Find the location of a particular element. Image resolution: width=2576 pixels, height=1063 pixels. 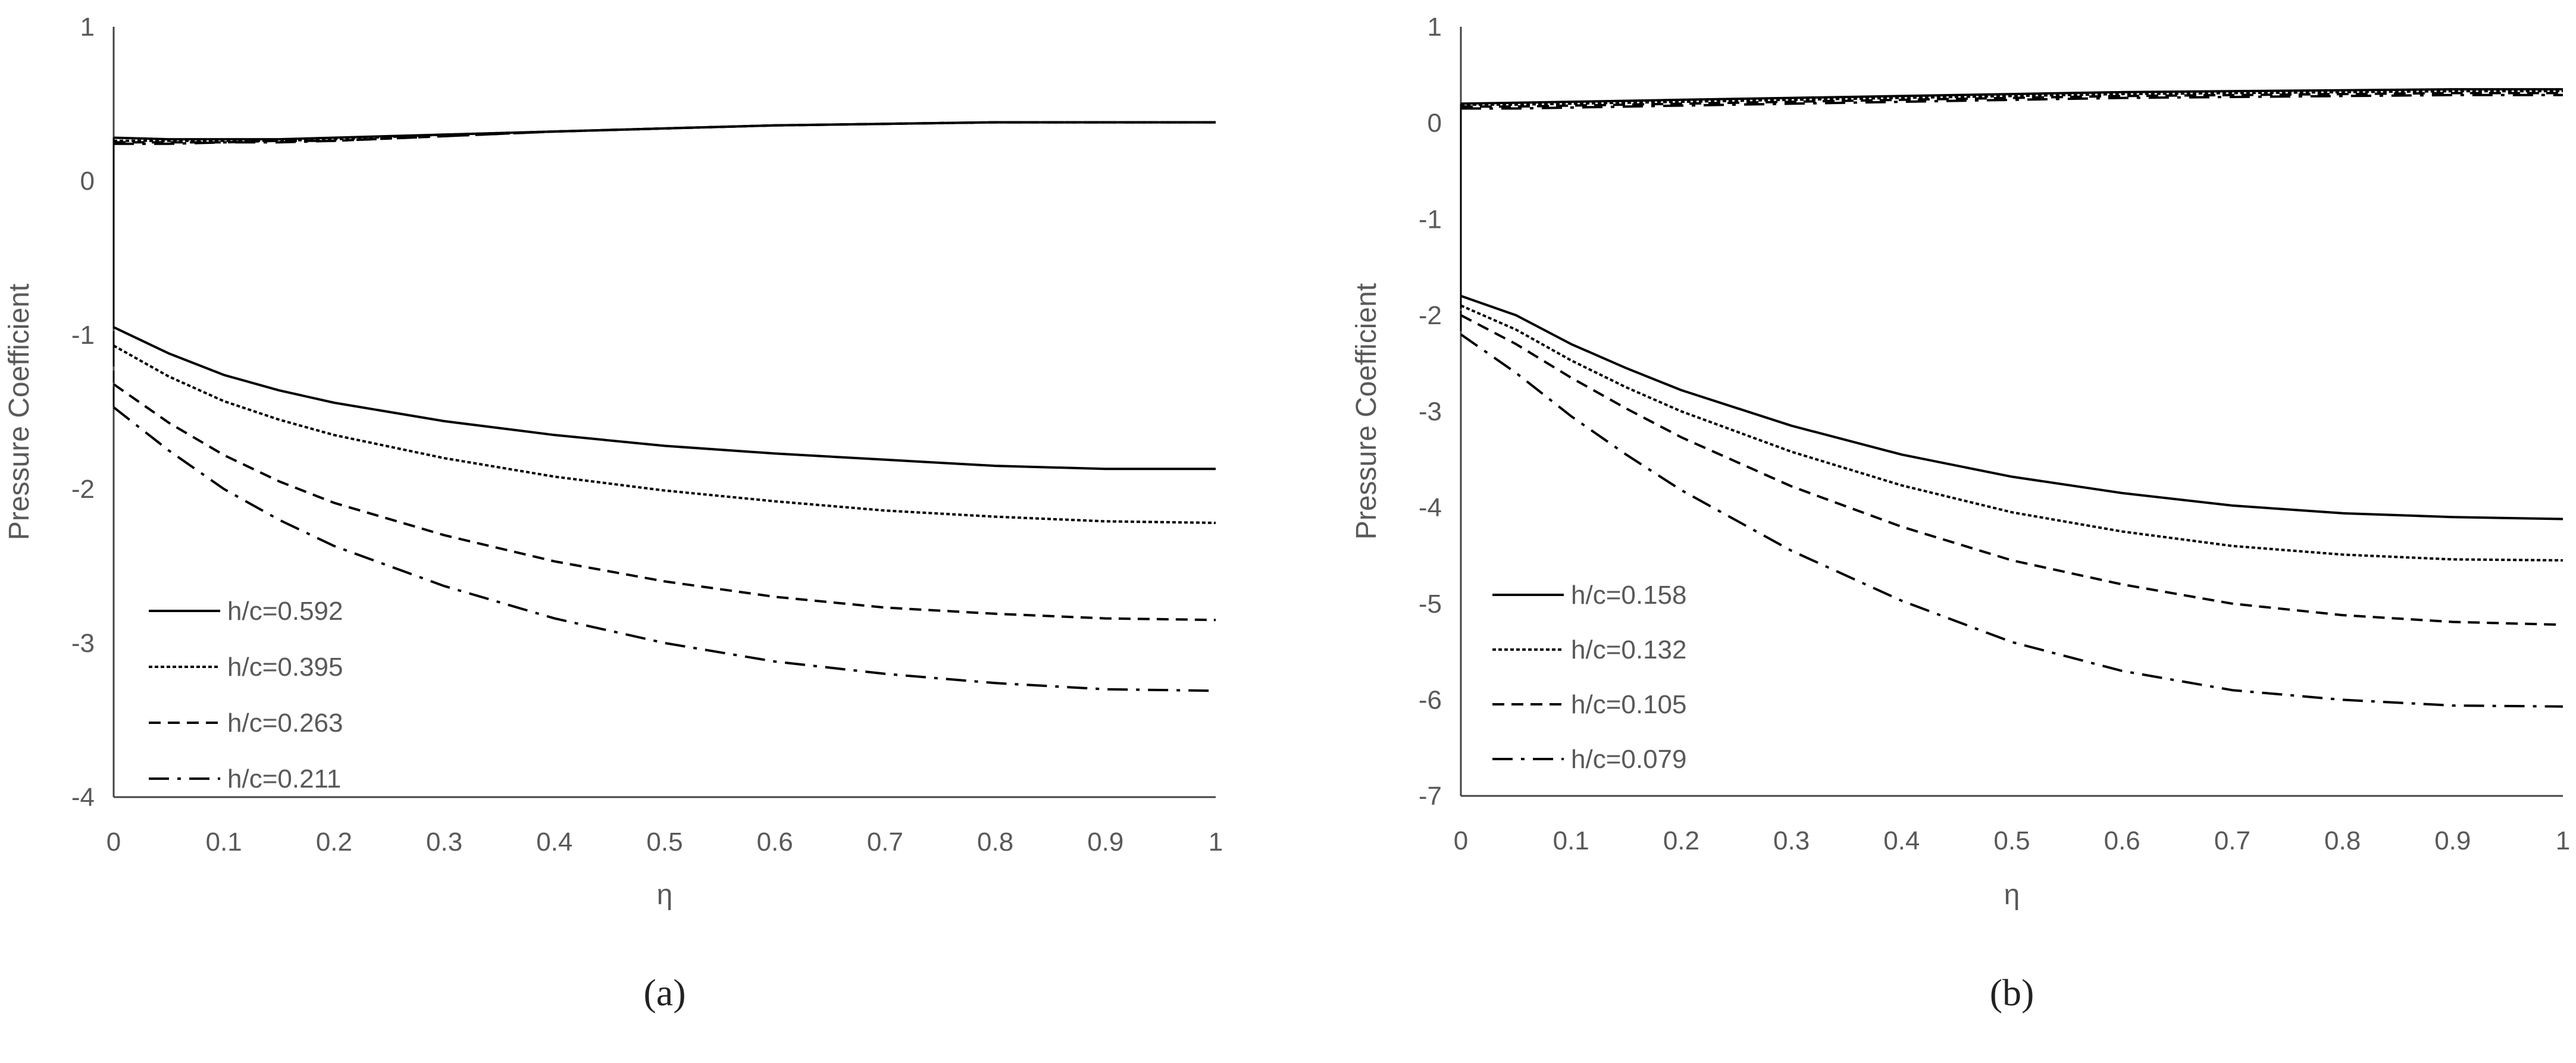

chart-1-y-tick-label: -5 is located at coordinates (1430, 604).